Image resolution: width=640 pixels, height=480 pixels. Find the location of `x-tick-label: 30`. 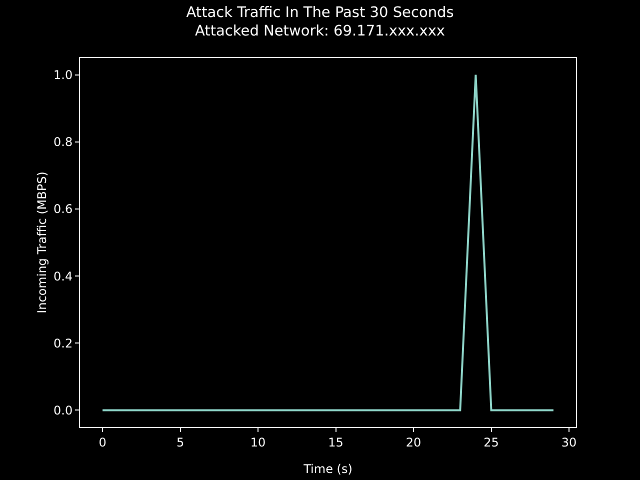

x-tick-label: 30 is located at coordinates (569, 442).